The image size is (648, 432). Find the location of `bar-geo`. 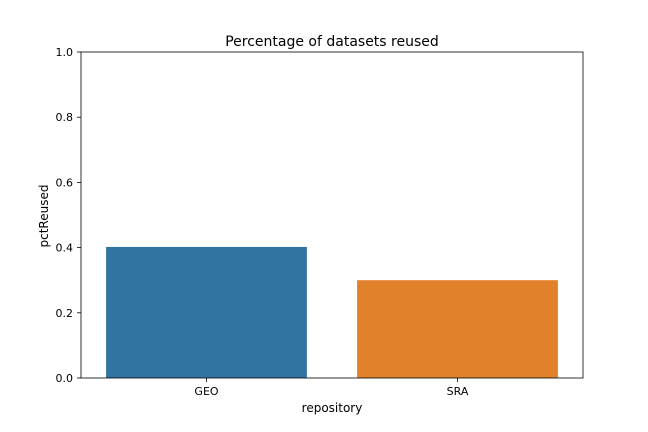

bar-geo is located at coordinates (206, 312).